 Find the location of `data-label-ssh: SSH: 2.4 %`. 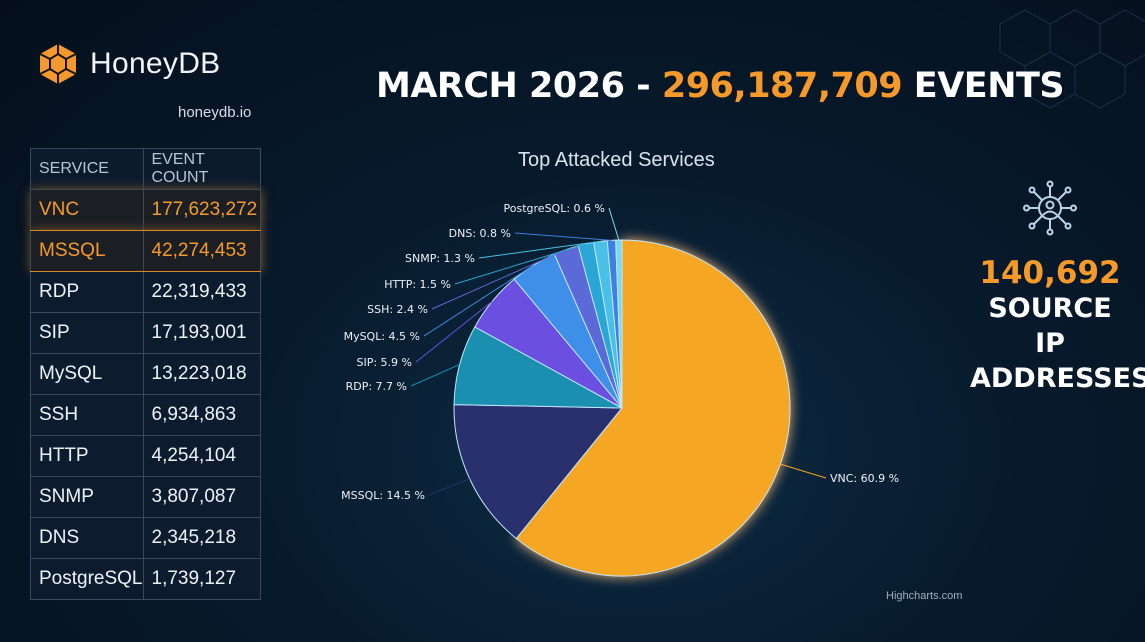

data-label-ssh: SSH: 2.4 % is located at coordinates (397, 309).